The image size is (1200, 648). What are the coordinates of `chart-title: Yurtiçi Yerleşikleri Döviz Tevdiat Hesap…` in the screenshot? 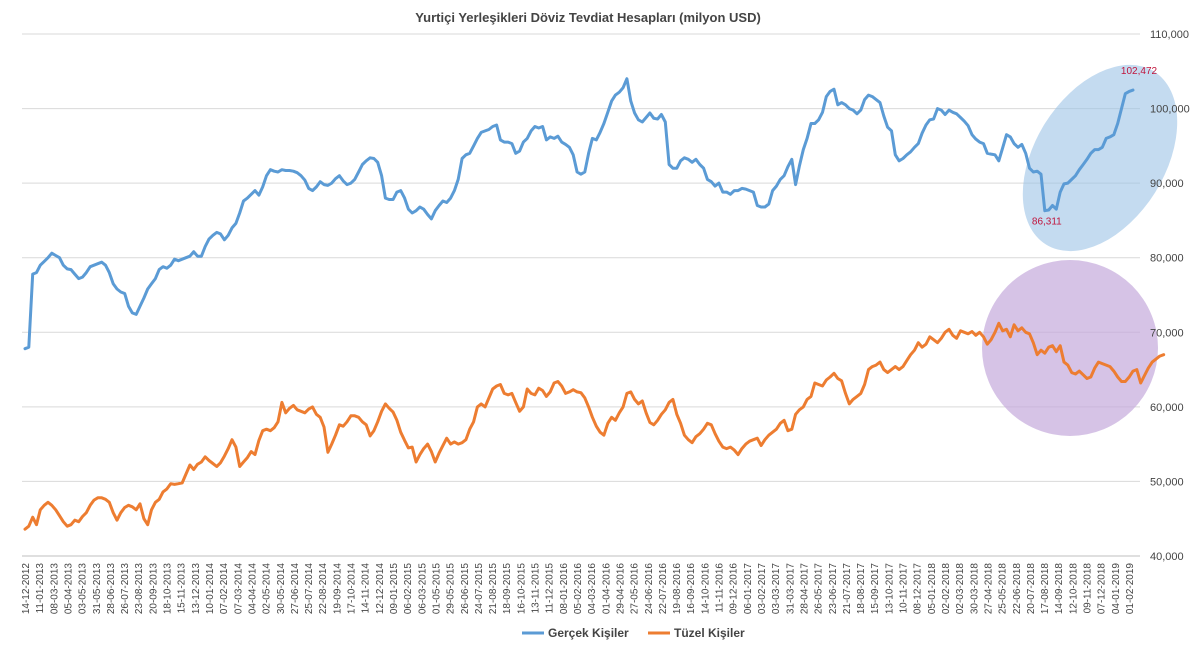 It's located at (588, 17).